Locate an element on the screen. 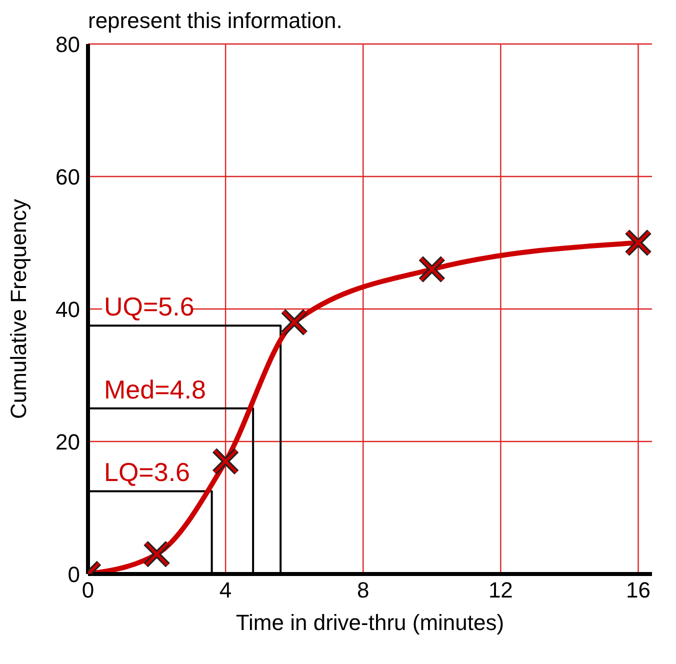 The image size is (676, 664). y-tick-label: 40 is located at coordinates (68, 309).